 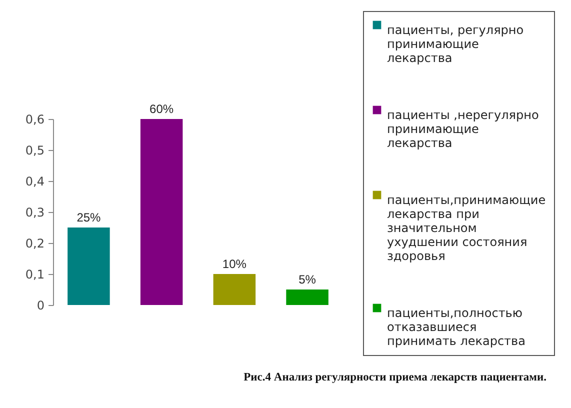 What do you see at coordinates (34, 275) in the screenshot?
I see `y-tick-label: 0,1` at bounding box center [34, 275].